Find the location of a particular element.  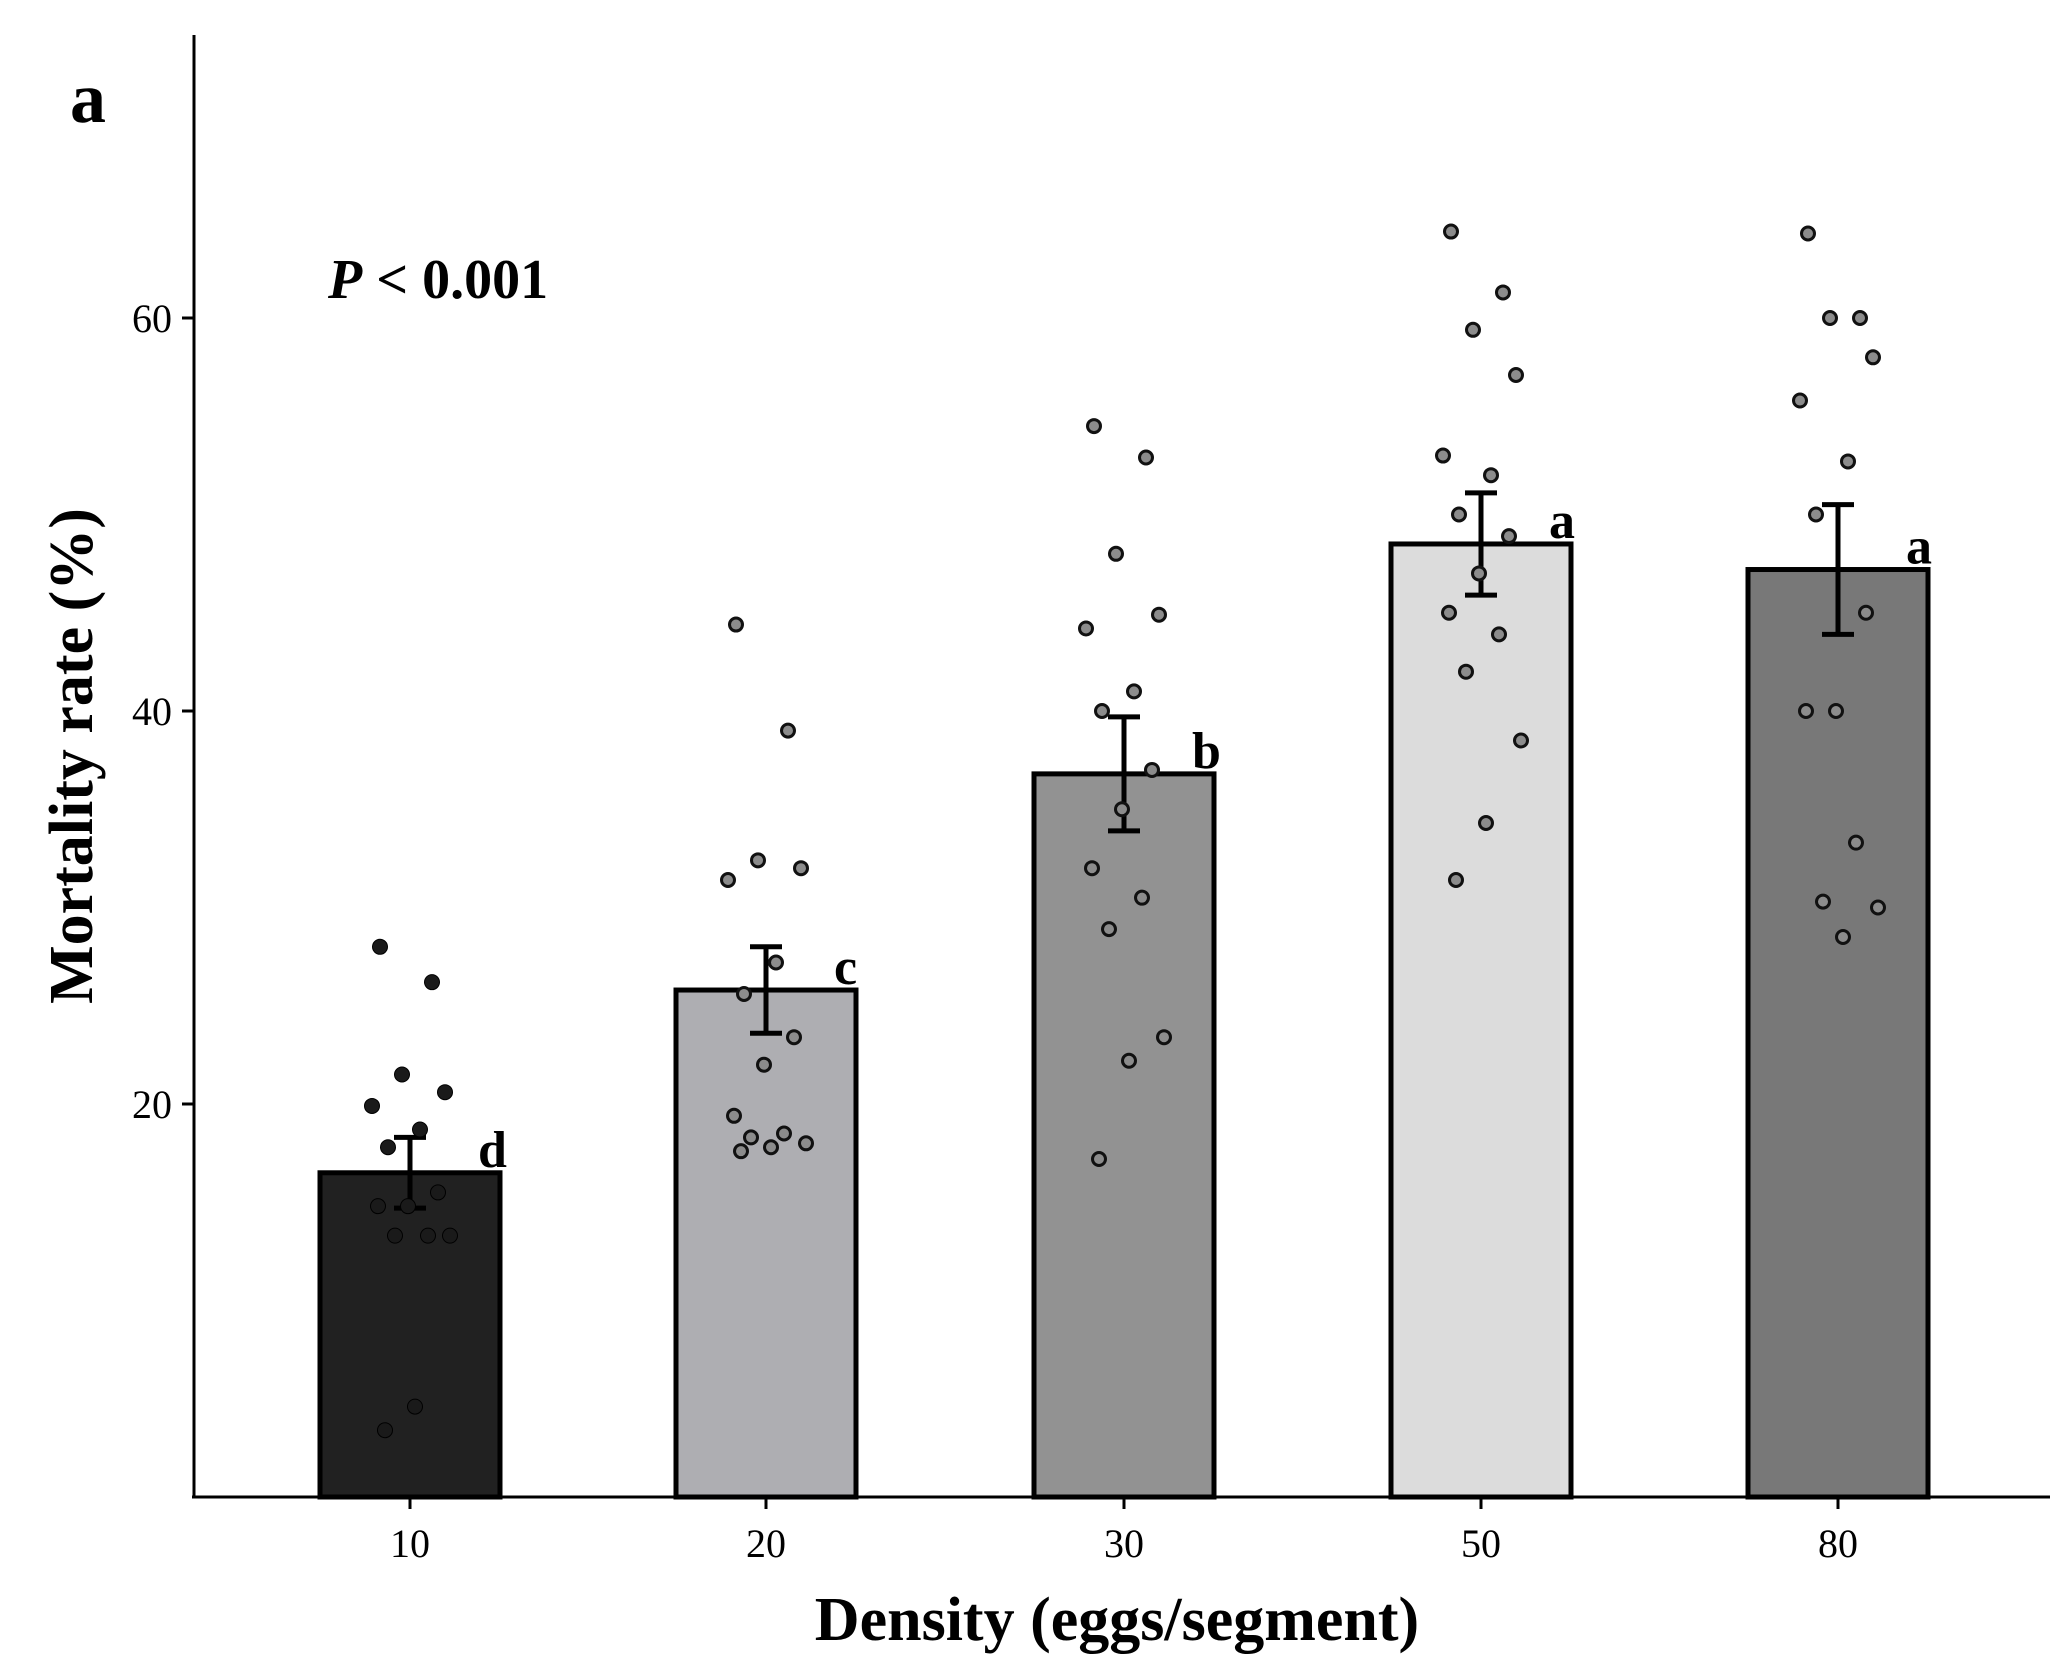

significance-letter-30: b is located at coordinates (1206, 751).